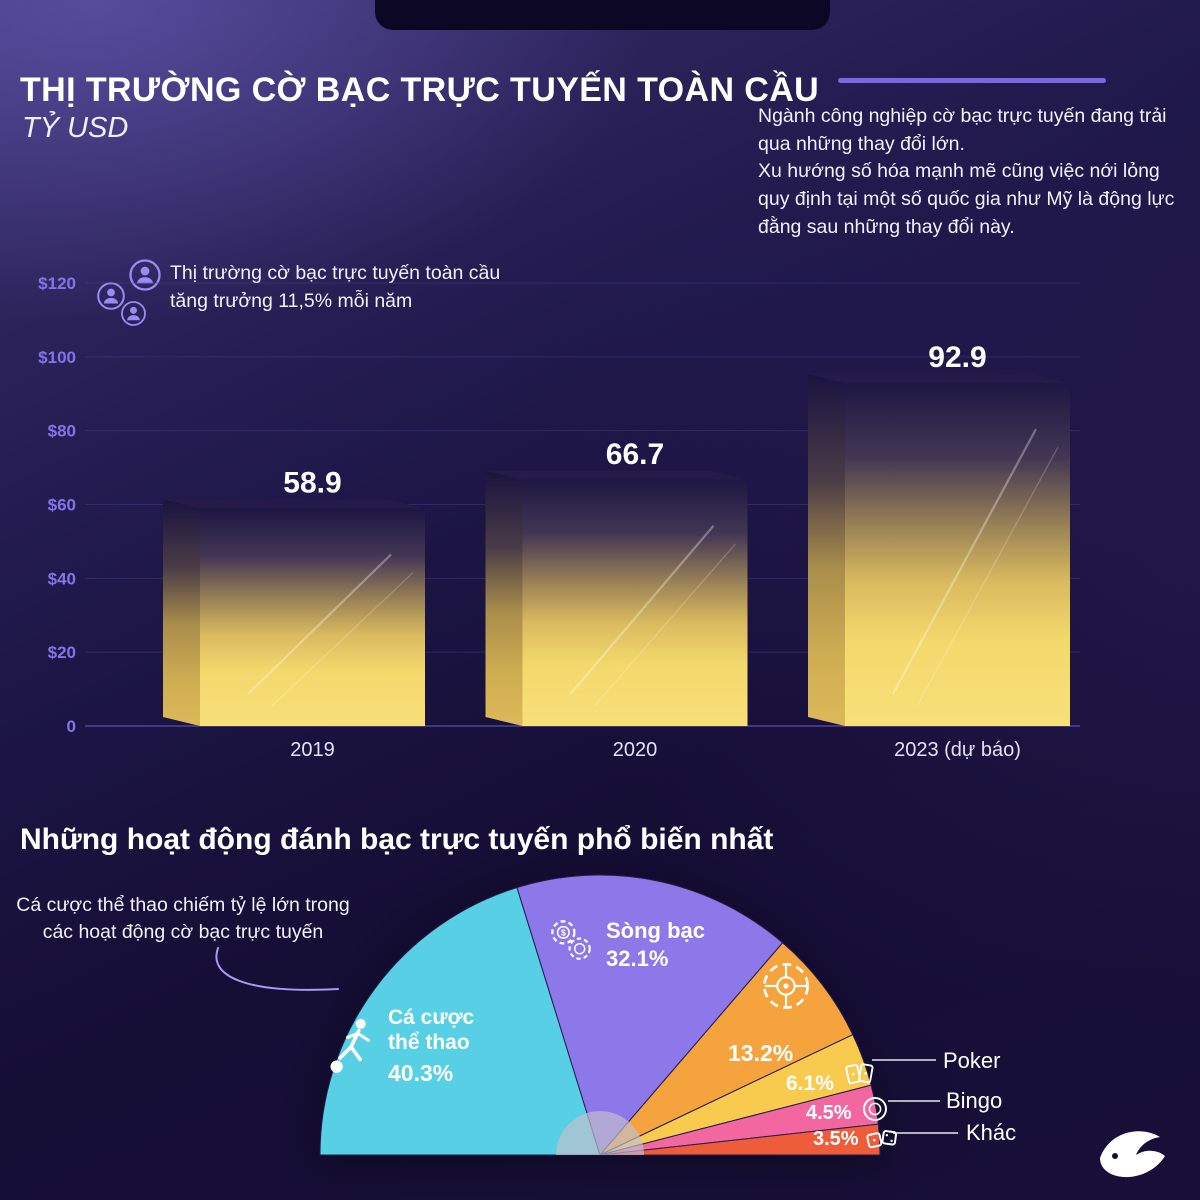 The height and width of the screenshot is (1200, 1200). Describe the element at coordinates (1132, 1154) in the screenshot. I see `brand-logo-icon` at that location.